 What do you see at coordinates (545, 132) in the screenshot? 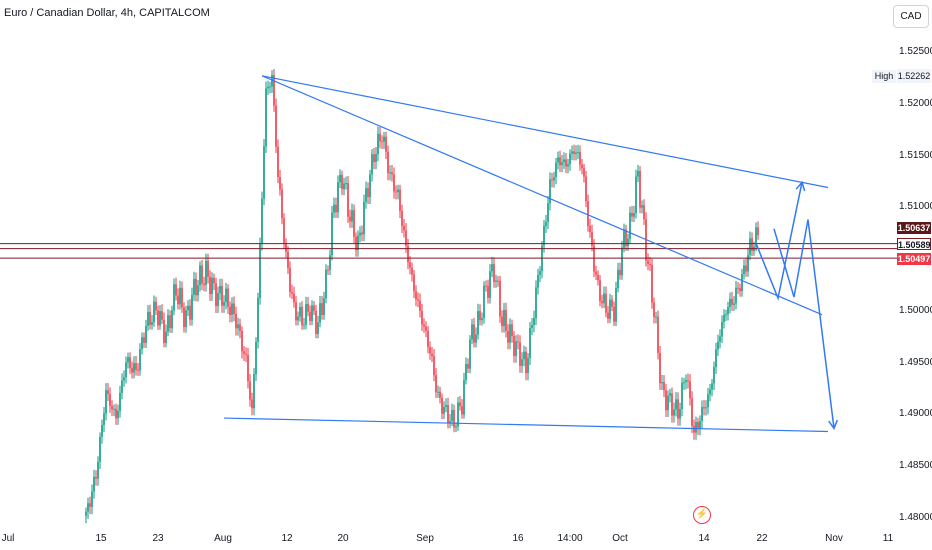
I see `upper-trendline` at bounding box center [545, 132].